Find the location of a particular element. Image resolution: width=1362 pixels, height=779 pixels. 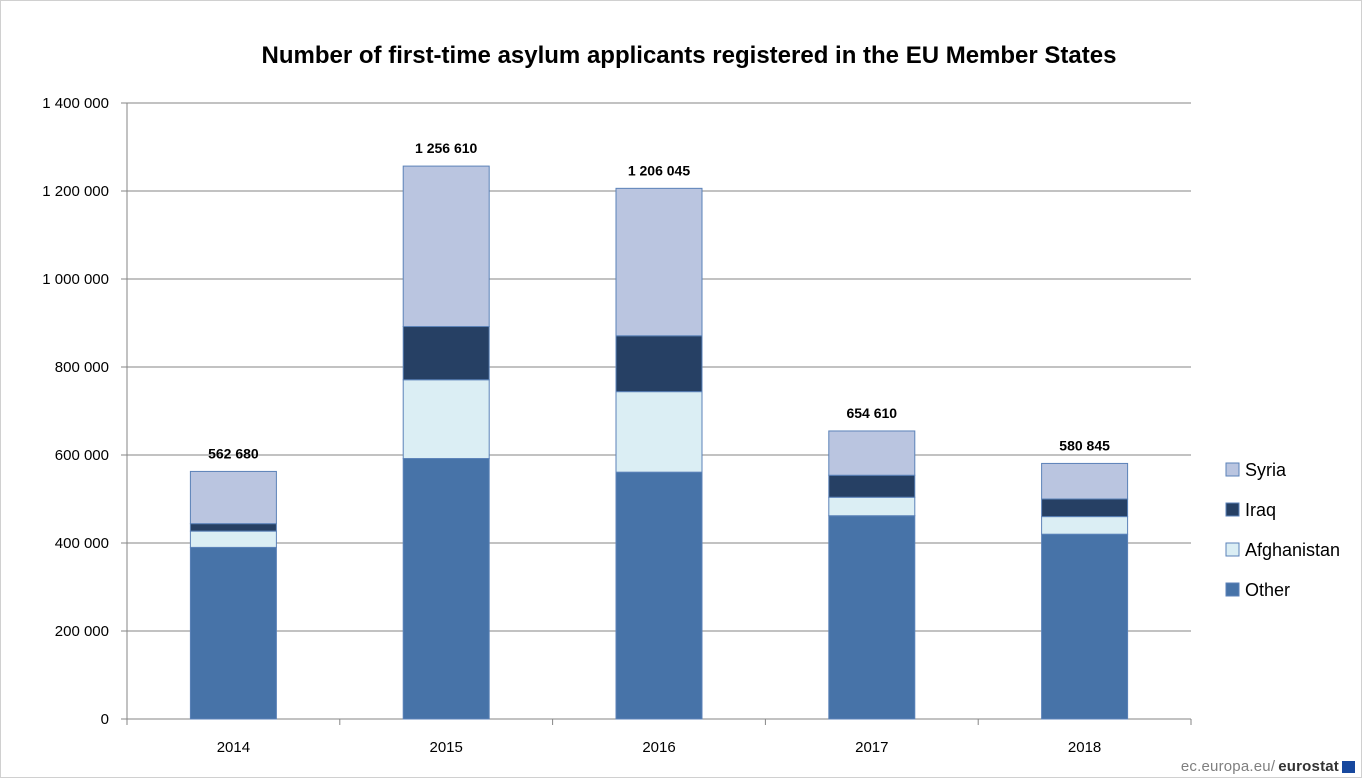

x-tick-label: 2015 is located at coordinates (446, 747).